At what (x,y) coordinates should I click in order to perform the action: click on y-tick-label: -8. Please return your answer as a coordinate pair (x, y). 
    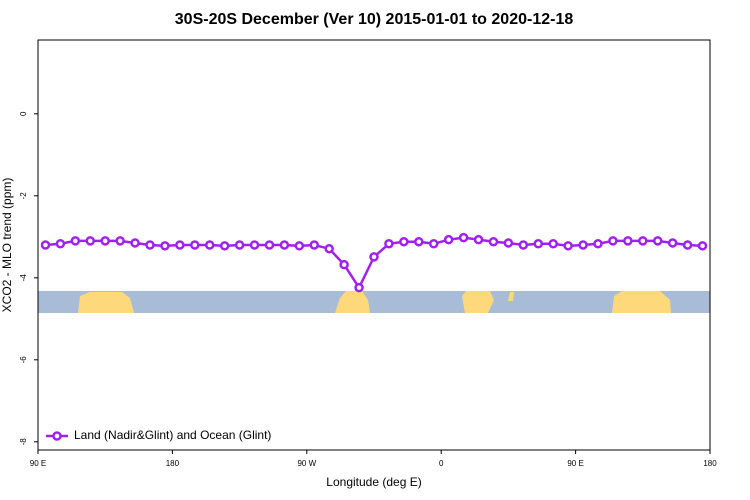
    Looking at the image, I should click on (23, 442).